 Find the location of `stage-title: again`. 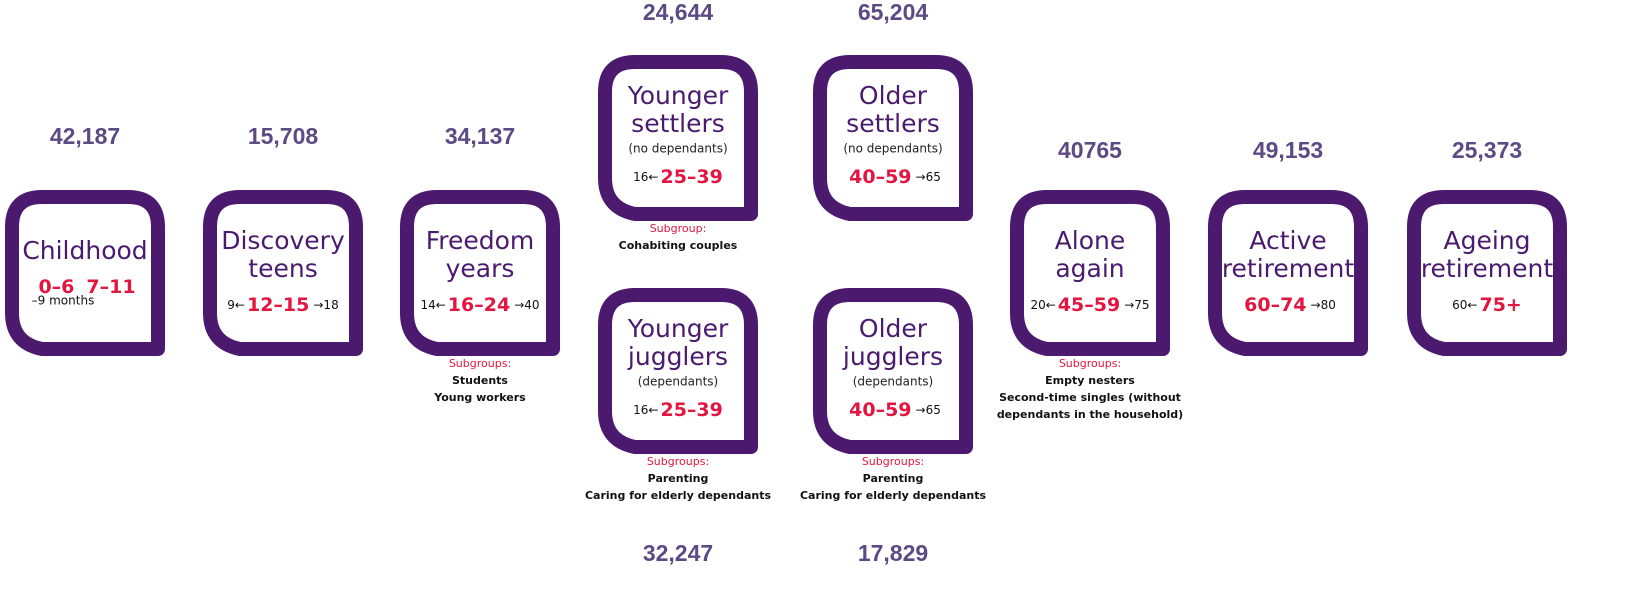

stage-title: again is located at coordinates (1089, 268).